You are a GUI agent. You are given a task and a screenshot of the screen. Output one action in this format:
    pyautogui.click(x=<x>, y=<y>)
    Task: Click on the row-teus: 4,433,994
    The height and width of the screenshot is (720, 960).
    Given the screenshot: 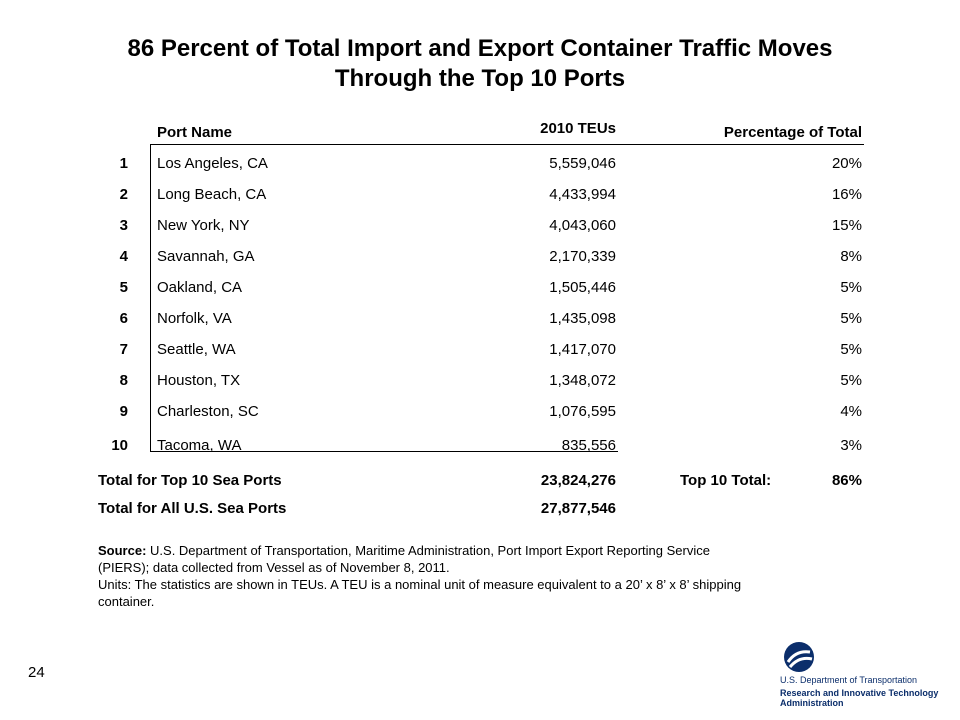 What is the action you would take?
    pyautogui.click(x=582, y=194)
    